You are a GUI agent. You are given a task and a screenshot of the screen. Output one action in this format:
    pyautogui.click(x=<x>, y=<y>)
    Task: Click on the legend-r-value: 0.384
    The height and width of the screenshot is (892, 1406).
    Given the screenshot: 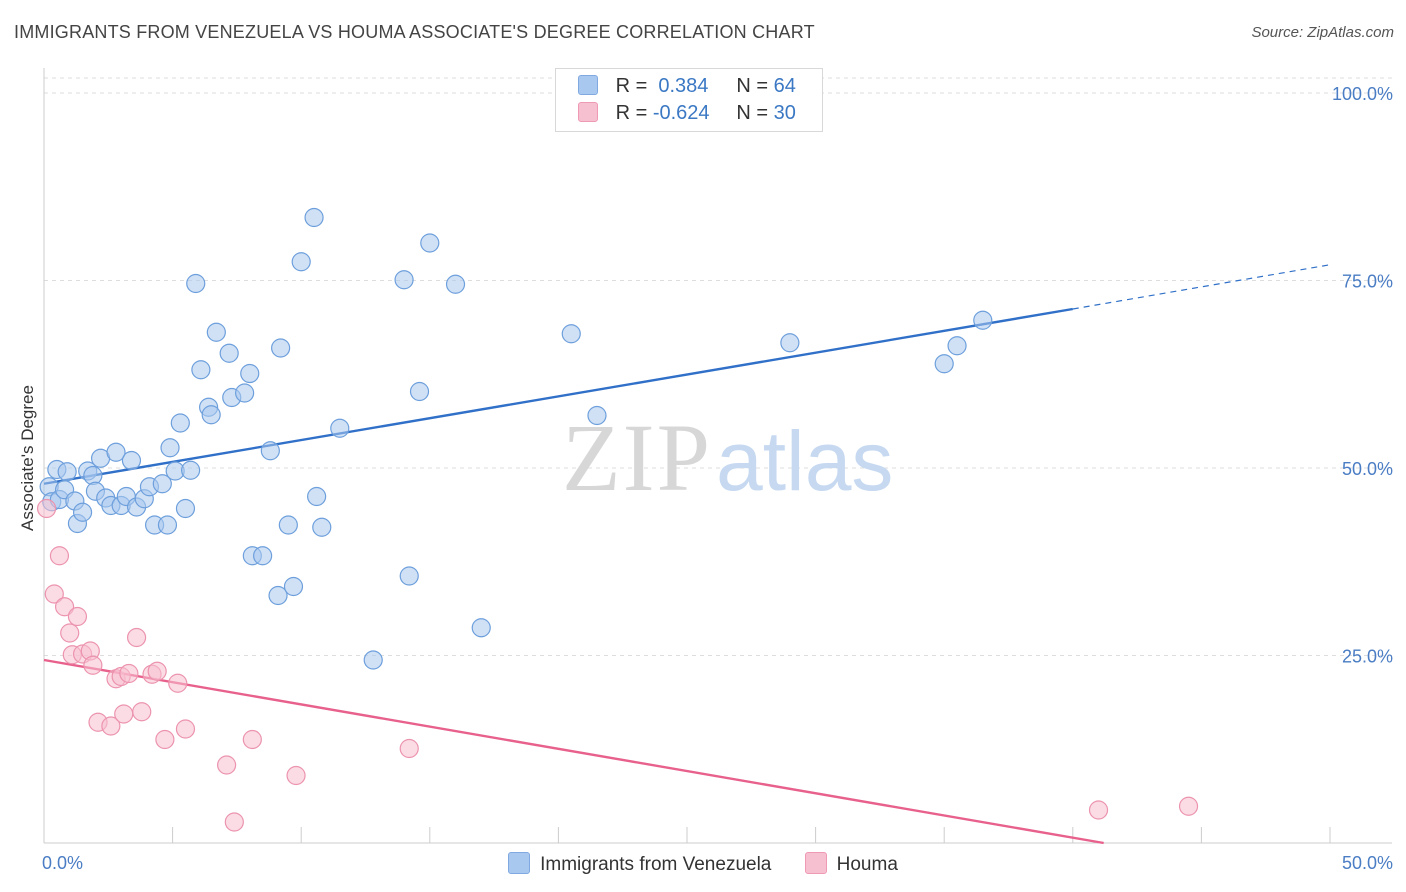 What is the action you would take?
    pyautogui.click(x=680, y=86)
    